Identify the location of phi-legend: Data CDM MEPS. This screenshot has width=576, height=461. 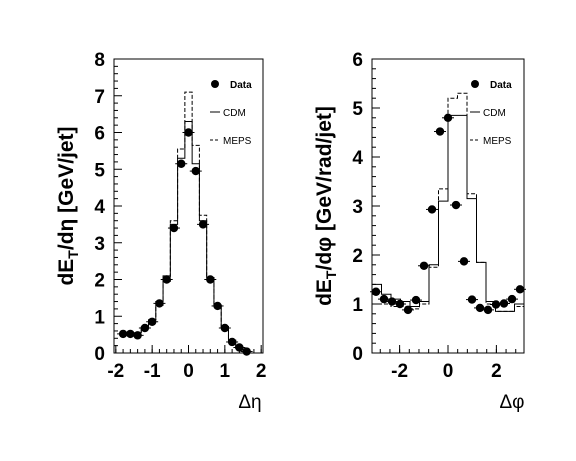
(491, 113).